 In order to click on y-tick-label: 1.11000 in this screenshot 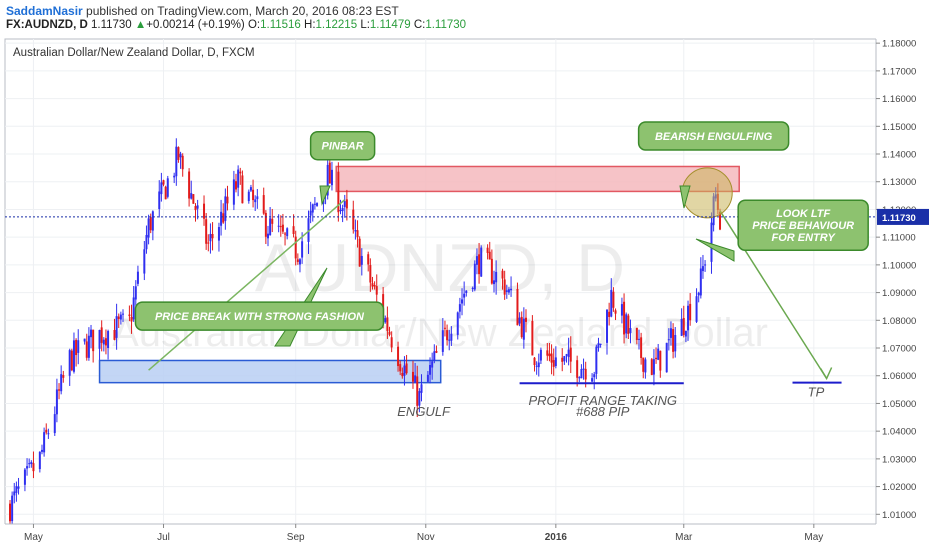, I will do `click(899, 238)`.